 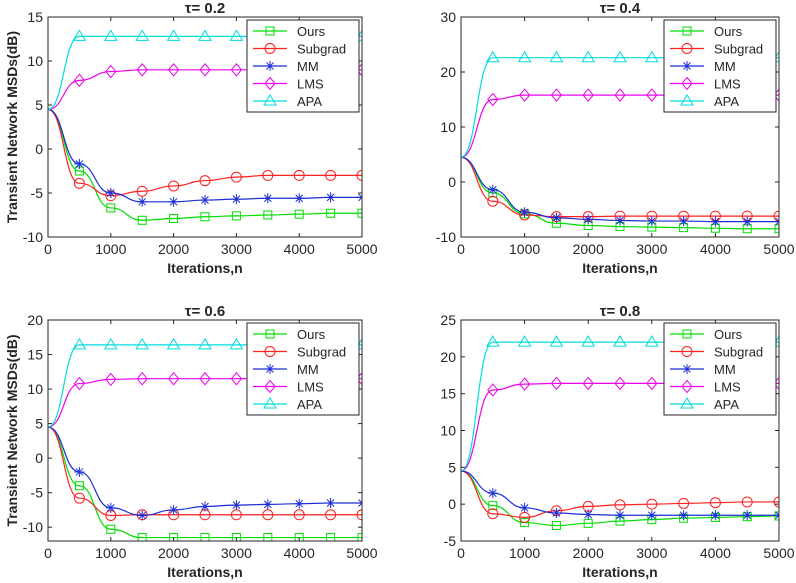 What do you see at coordinates (110, 553) in the screenshot?
I see `x-tick-label: 1000` at bounding box center [110, 553].